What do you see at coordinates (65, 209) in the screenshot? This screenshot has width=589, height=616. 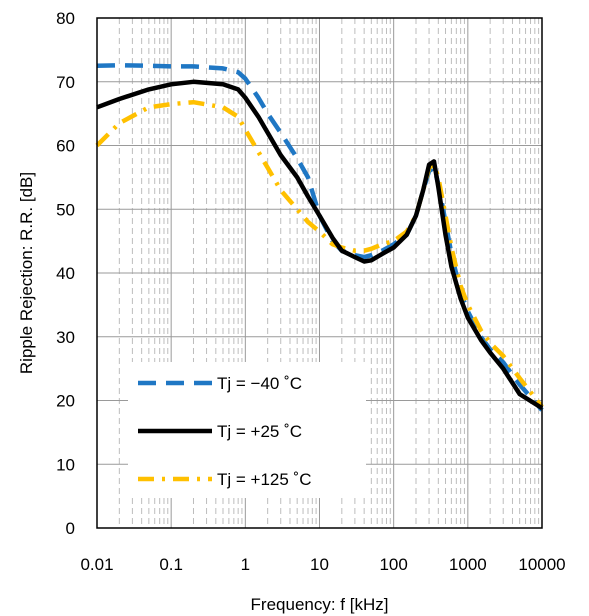 I see `y-tick-label: 50` at bounding box center [65, 209].